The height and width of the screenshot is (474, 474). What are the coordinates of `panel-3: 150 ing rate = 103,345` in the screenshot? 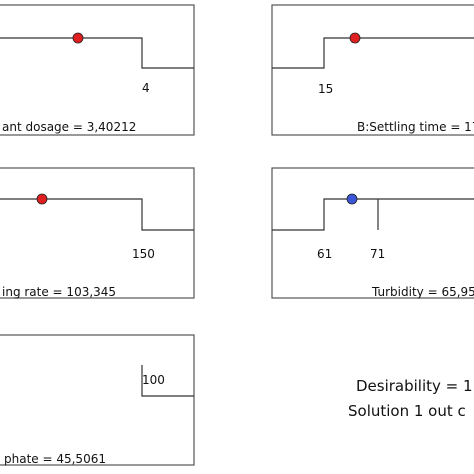 It's located at (97, 233).